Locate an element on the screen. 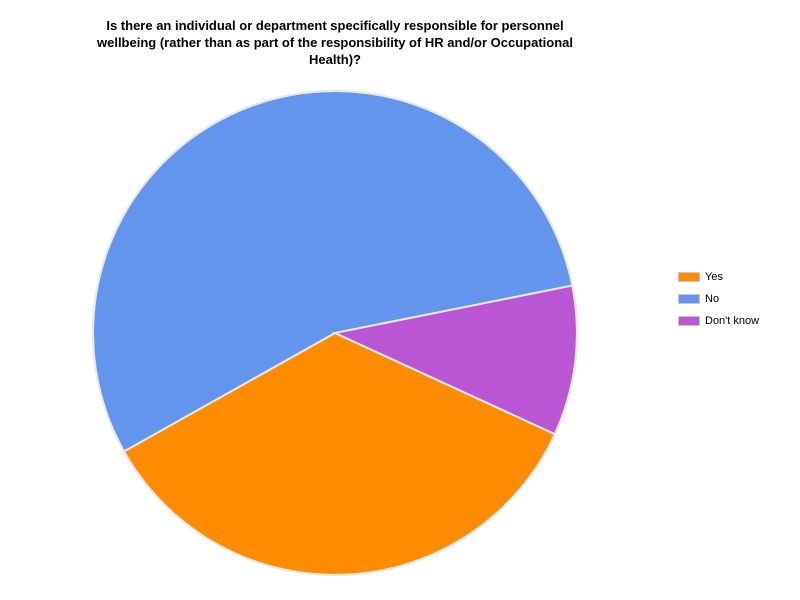 The image size is (800, 600). legend-swatch-no is located at coordinates (689, 299).